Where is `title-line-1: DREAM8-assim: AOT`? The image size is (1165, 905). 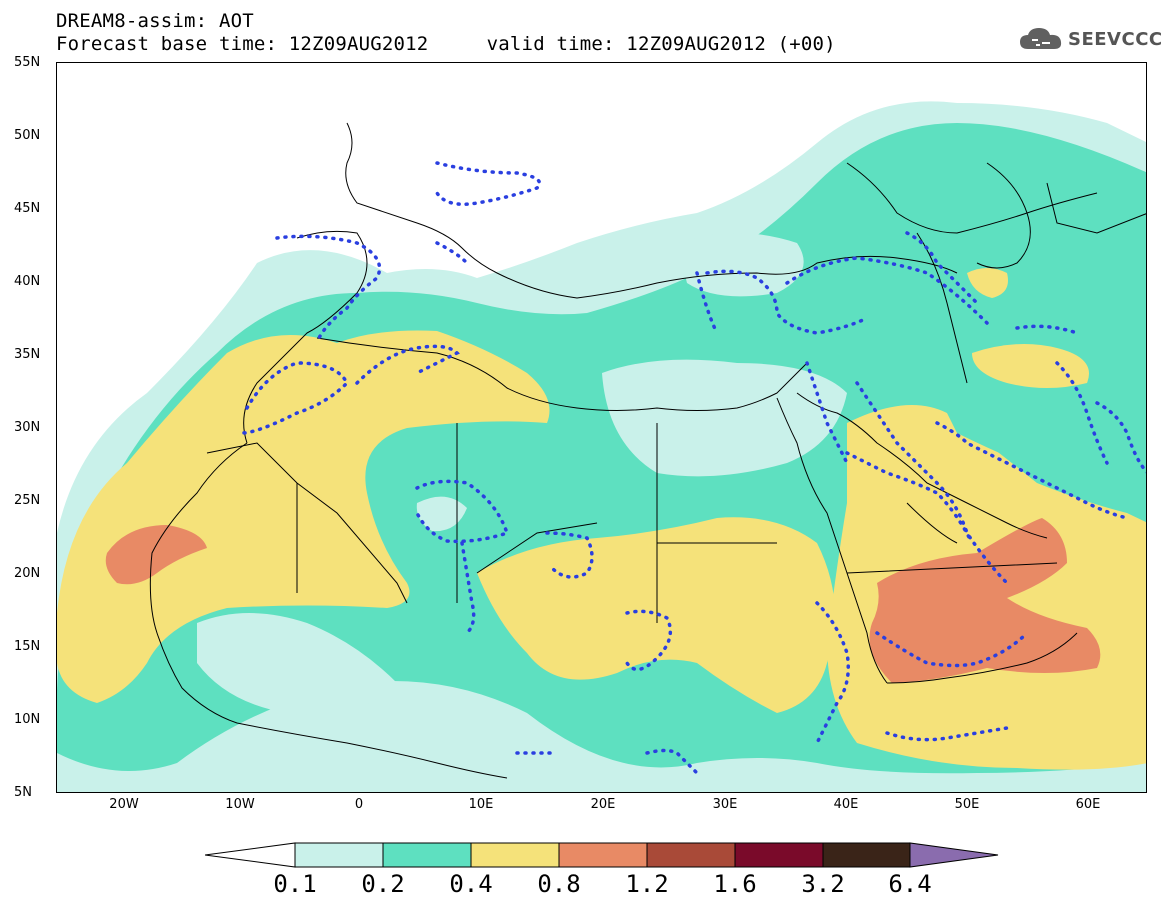
title-line-1: DREAM8-assim: AOT is located at coordinates (155, 21).